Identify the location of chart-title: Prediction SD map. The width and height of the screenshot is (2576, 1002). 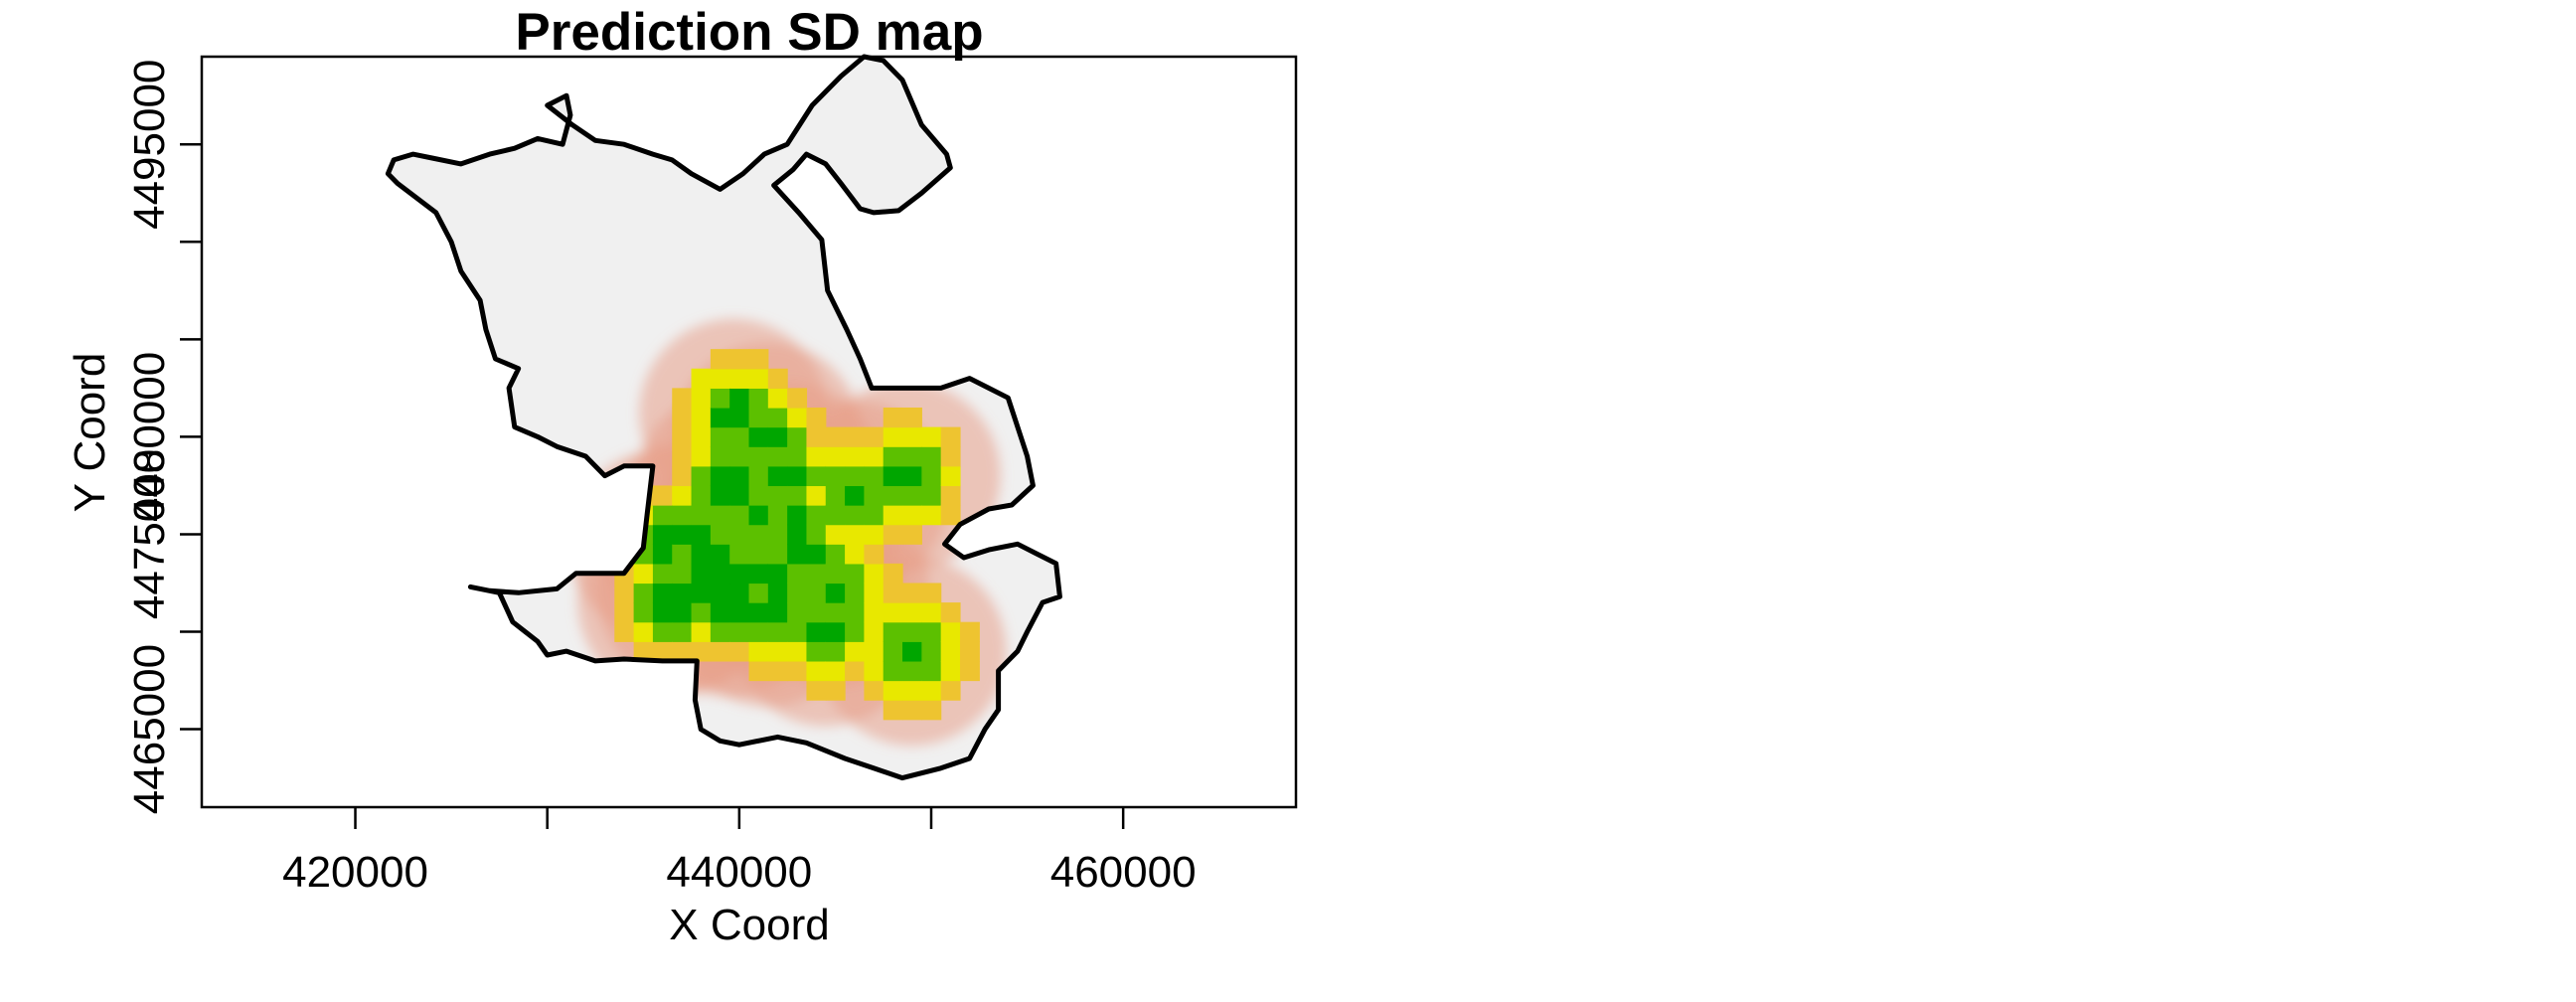
(749, 32).